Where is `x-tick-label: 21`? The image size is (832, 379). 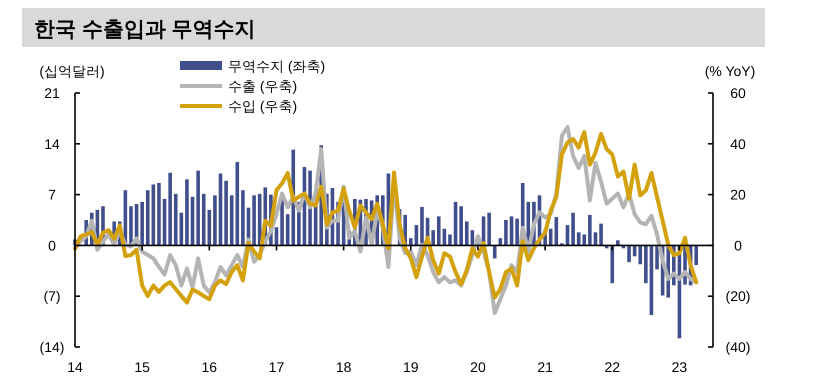 x-tick-label: 21 is located at coordinates (545, 367).